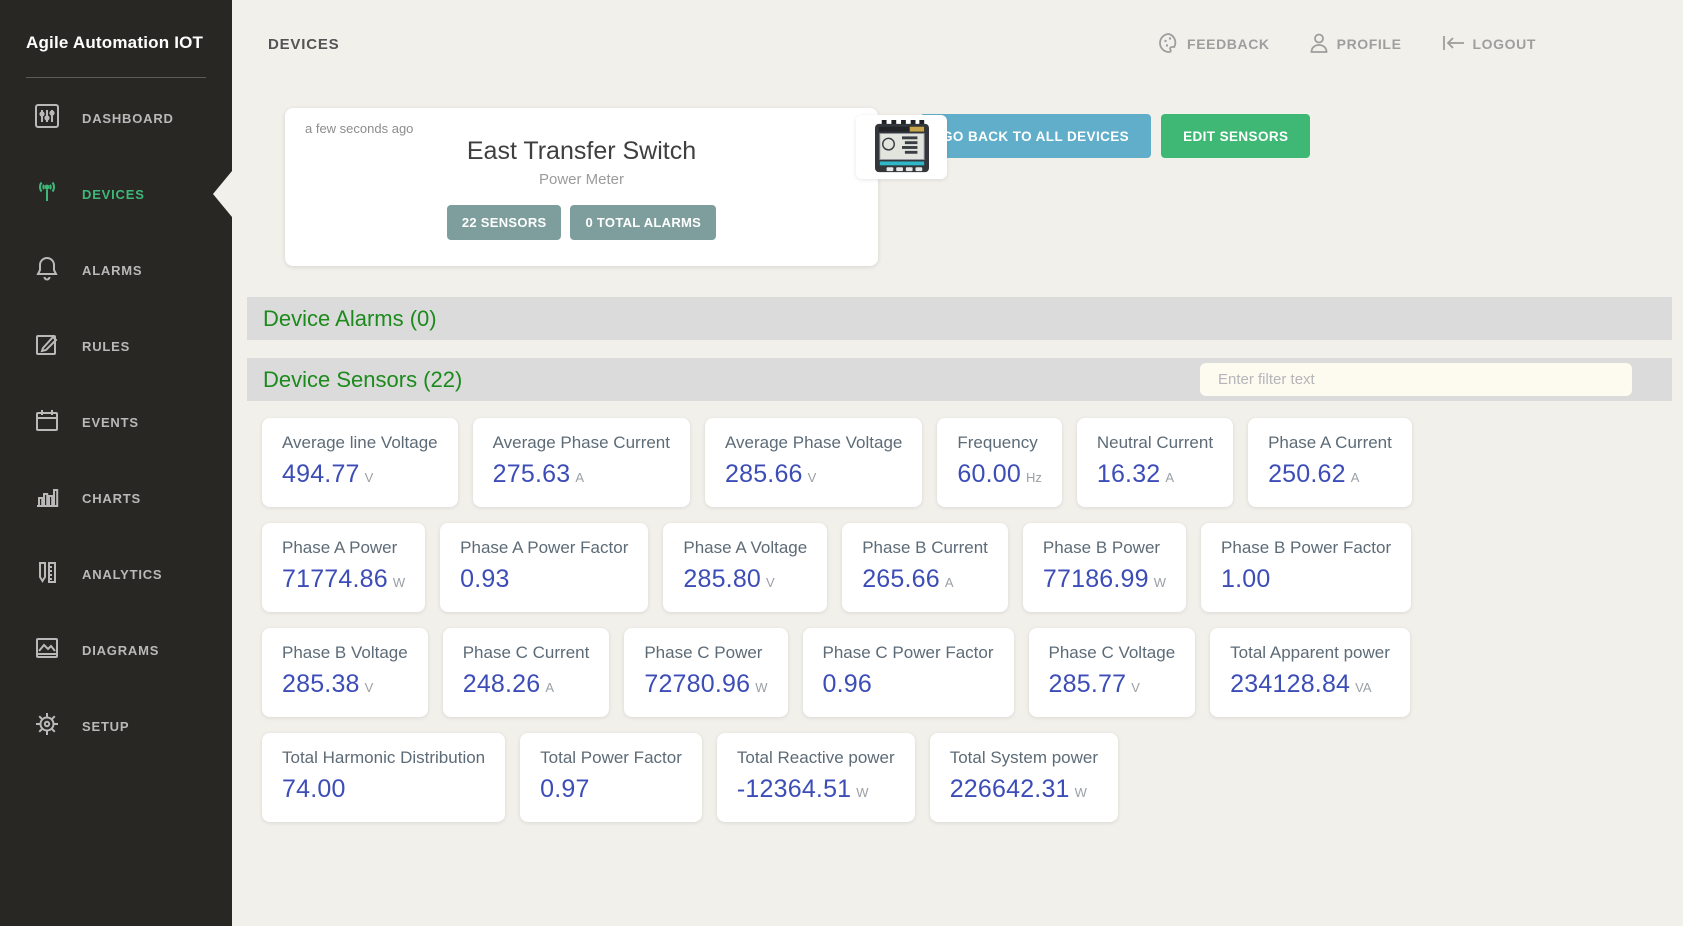 This screenshot has height=926, width=1683. I want to click on sensor-filter-input, so click(1416, 379).